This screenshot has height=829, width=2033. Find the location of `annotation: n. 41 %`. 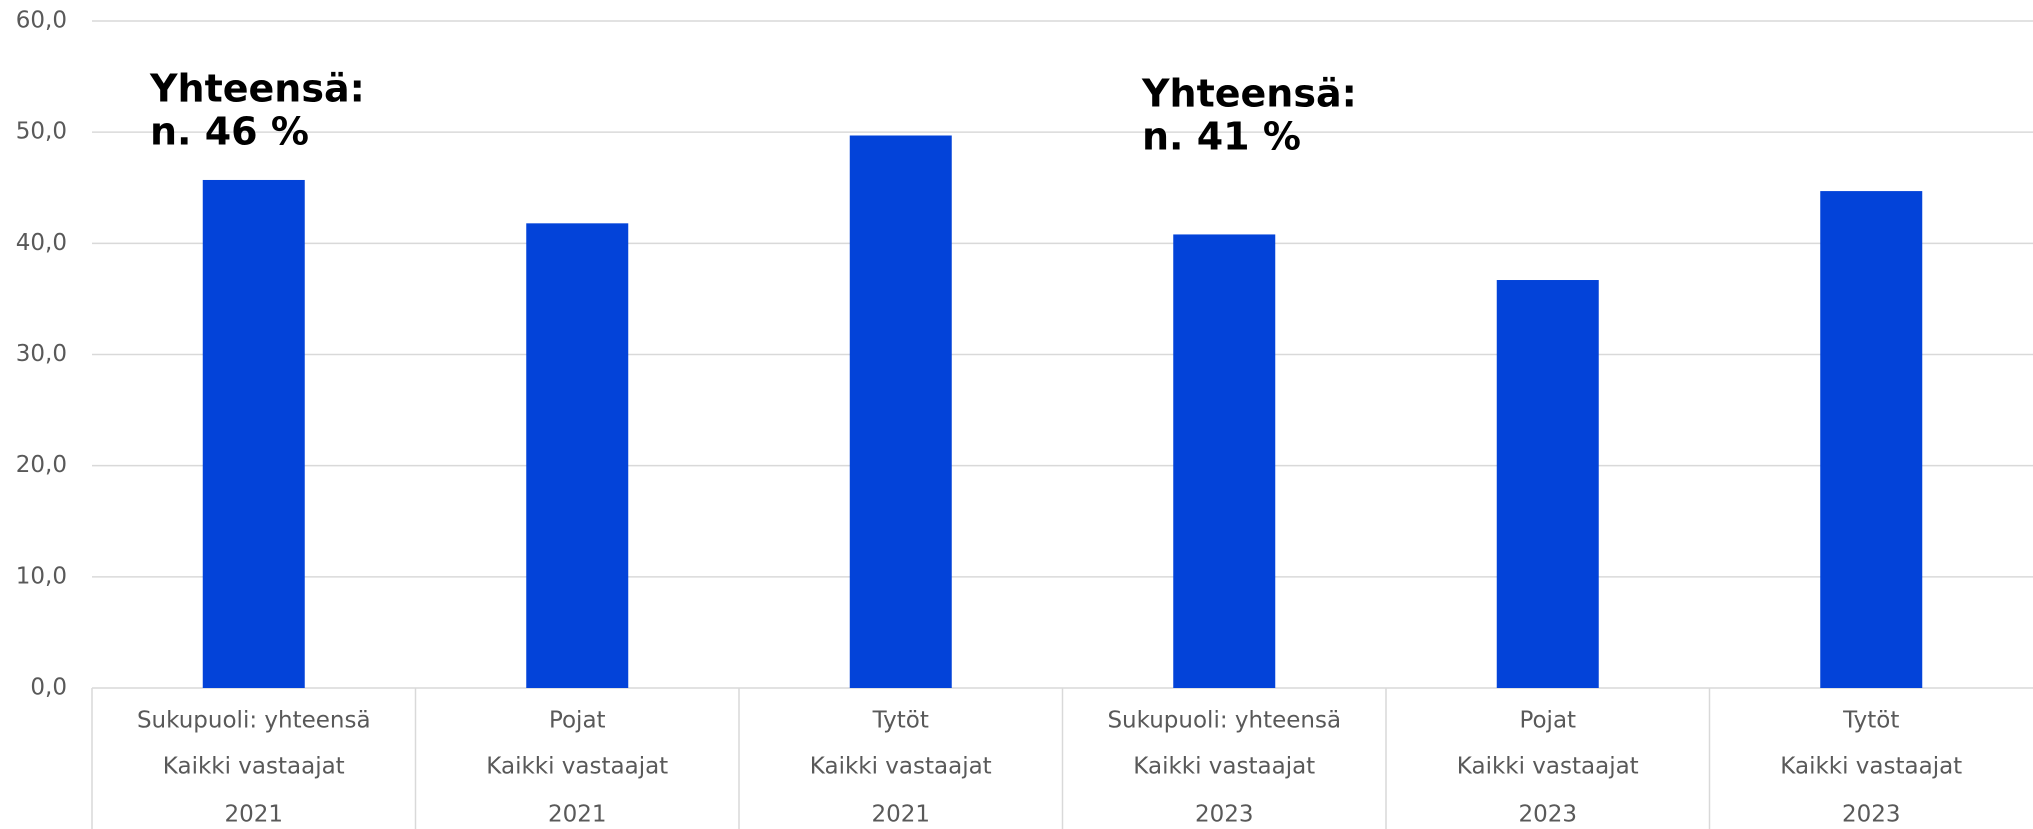

annotation: n. 41 % is located at coordinates (1221, 137).